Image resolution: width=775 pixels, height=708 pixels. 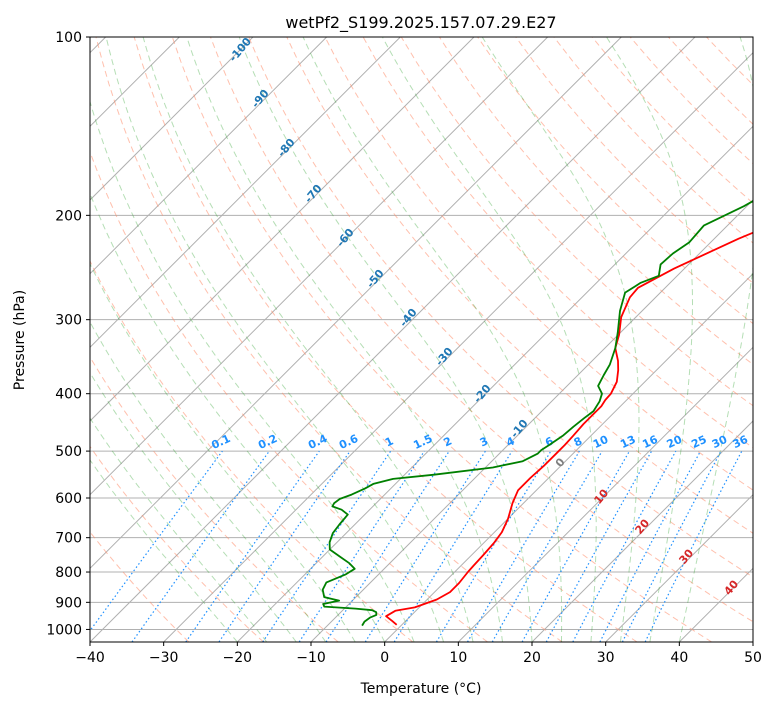 I want to click on y-tick-label: 500, so click(x=68, y=452).